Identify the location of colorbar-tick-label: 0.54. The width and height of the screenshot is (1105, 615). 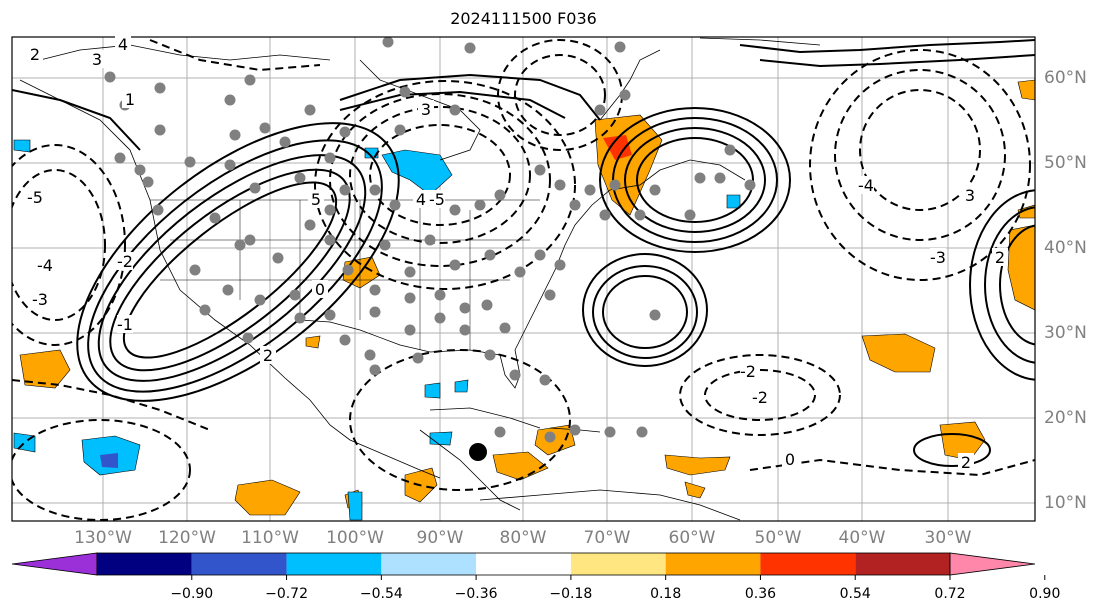
(855, 594).